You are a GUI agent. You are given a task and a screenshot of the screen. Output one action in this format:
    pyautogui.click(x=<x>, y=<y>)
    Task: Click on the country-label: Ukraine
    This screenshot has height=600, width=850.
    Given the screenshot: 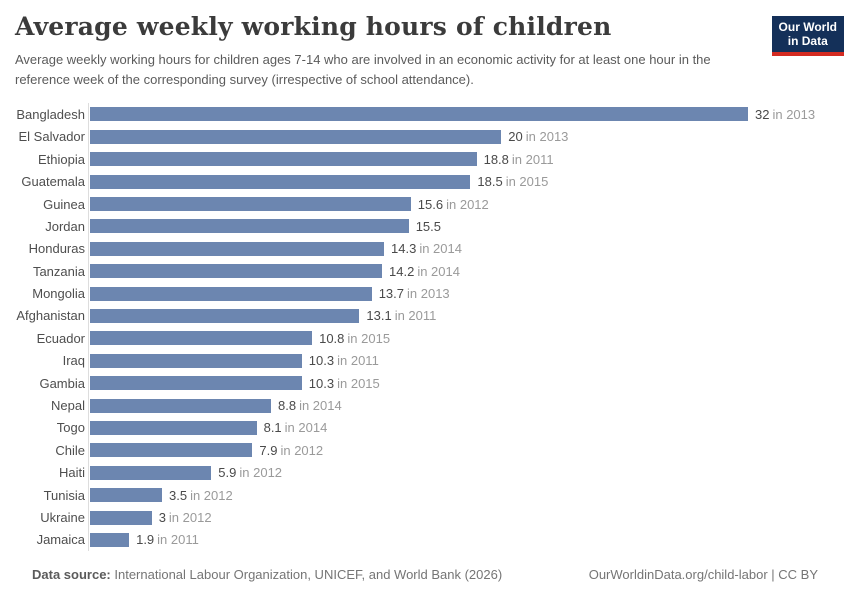 What is the action you would take?
    pyautogui.click(x=62, y=517)
    